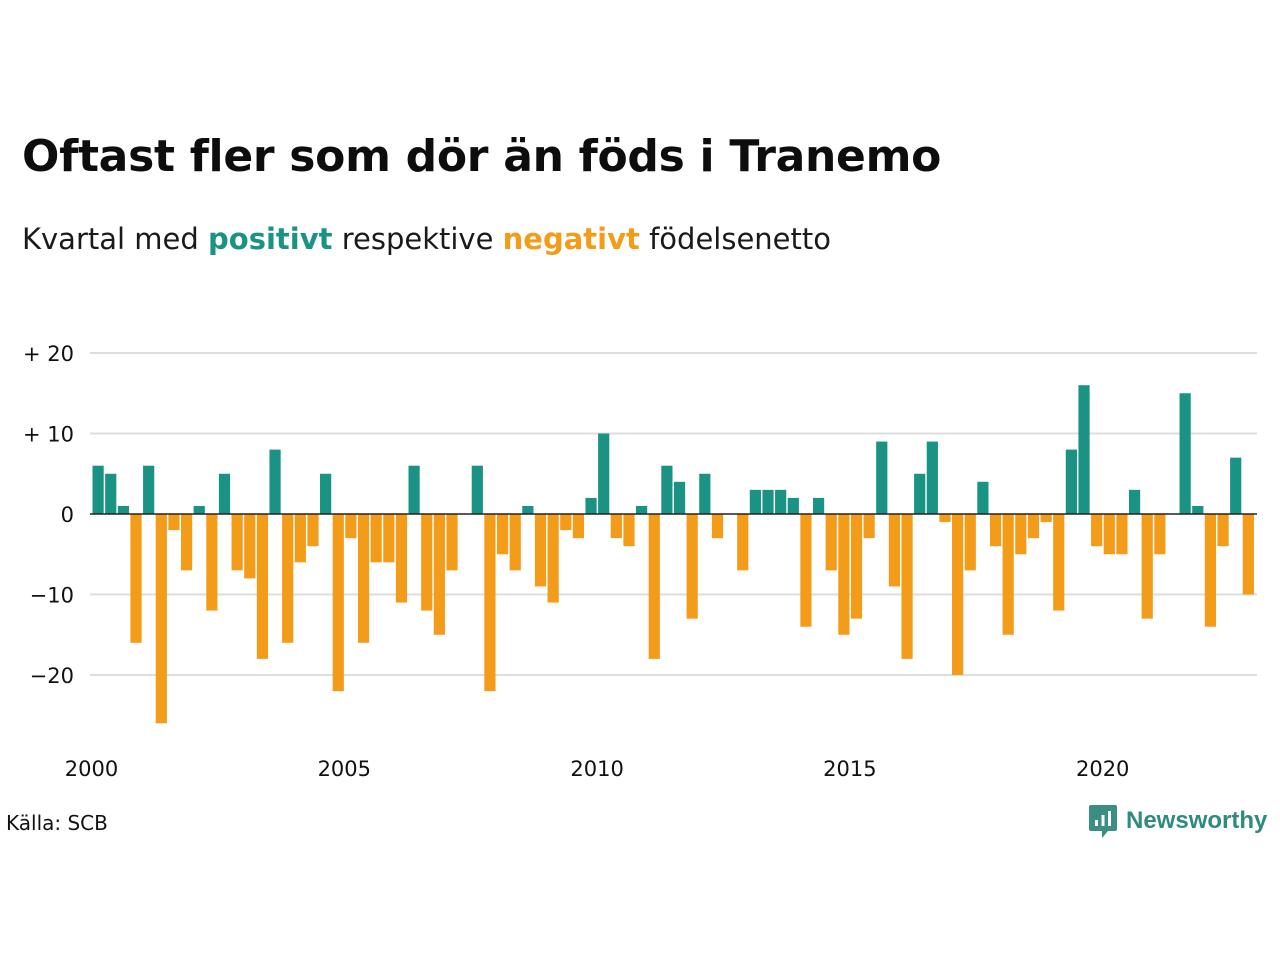 This screenshot has height=960, width=1280. I want to click on brand-logo: Newsworthy, so click(1177, 821).